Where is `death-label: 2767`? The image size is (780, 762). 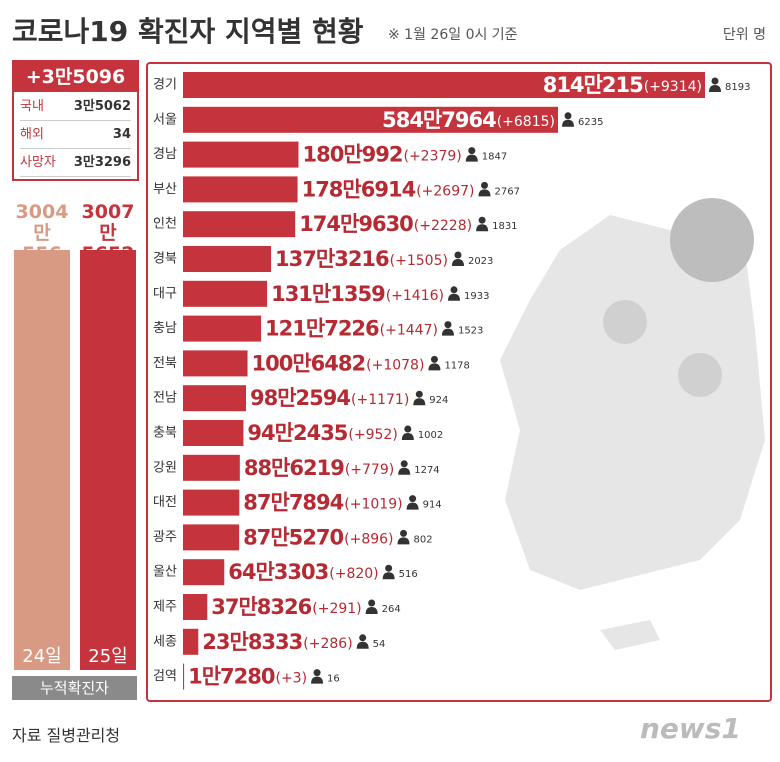 death-label: 2767 is located at coordinates (506, 191).